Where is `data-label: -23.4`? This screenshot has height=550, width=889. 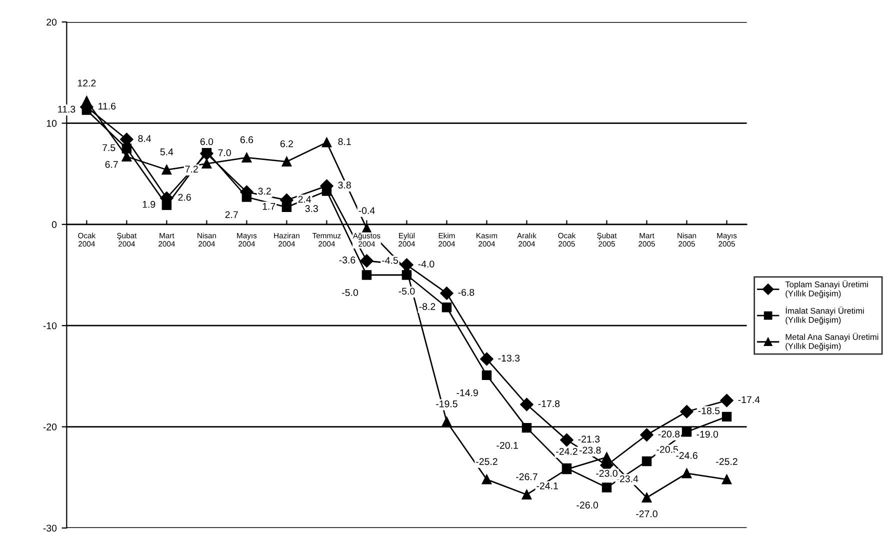 data-label: -23.4 is located at coordinates (627, 478).